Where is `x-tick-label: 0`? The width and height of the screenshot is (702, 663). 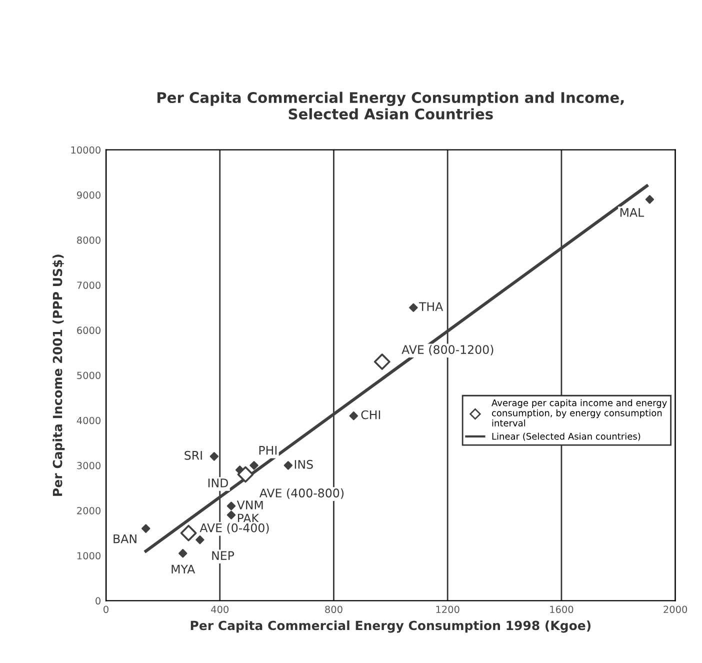
x-tick-label: 0 is located at coordinates (106, 610).